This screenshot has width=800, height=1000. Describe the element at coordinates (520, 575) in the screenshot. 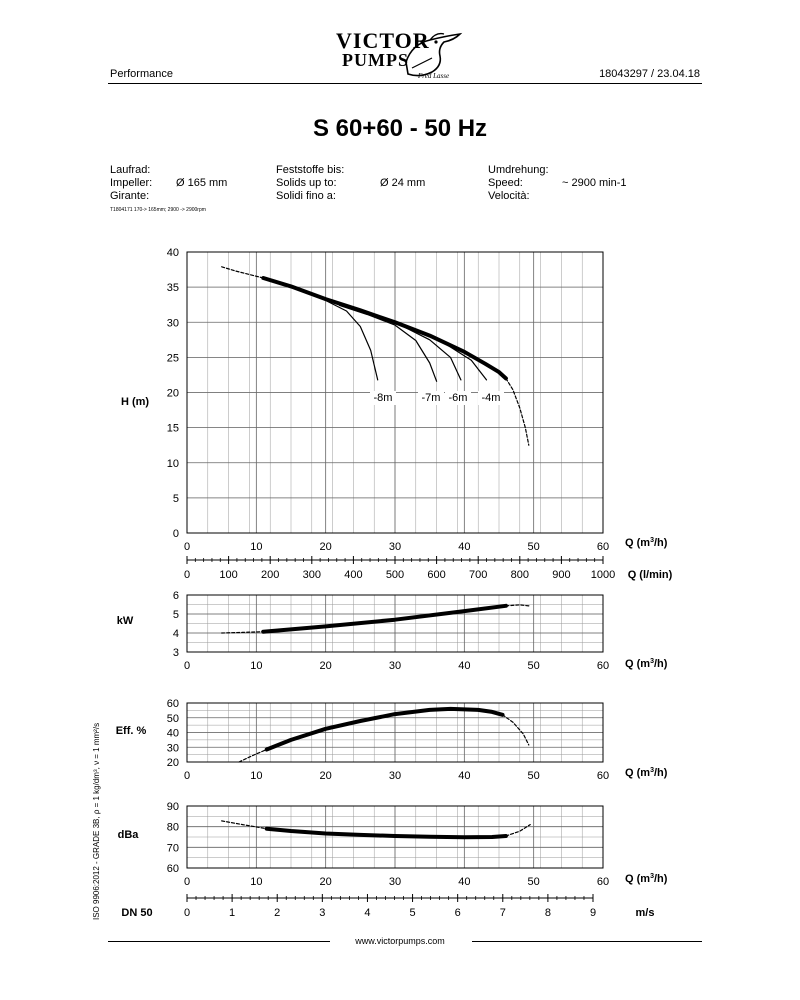

I see `secondary-tick-label: 800` at that location.